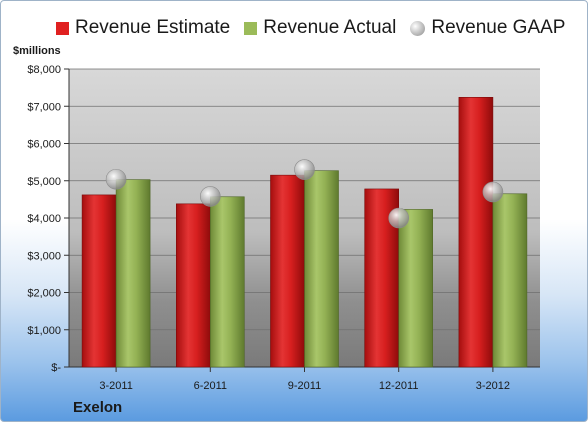 The height and width of the screenshot is (422, 588). Describe the element at coordinates (418, 28) in the screenshot. I see `legend-swatch-gaap` at that location.